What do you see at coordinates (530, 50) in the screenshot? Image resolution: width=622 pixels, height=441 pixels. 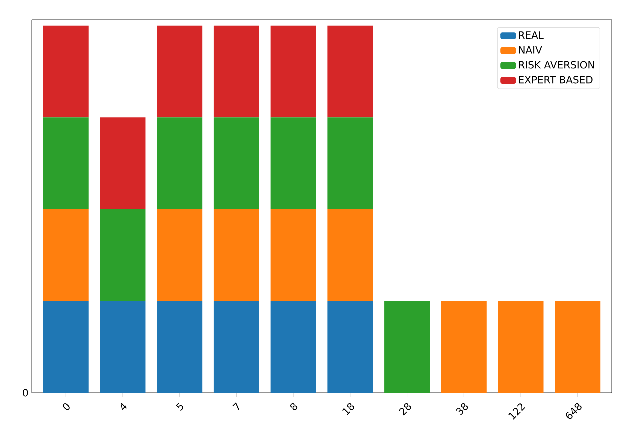 I see `legend-label: NAIV` at bounding box center [530, 50].